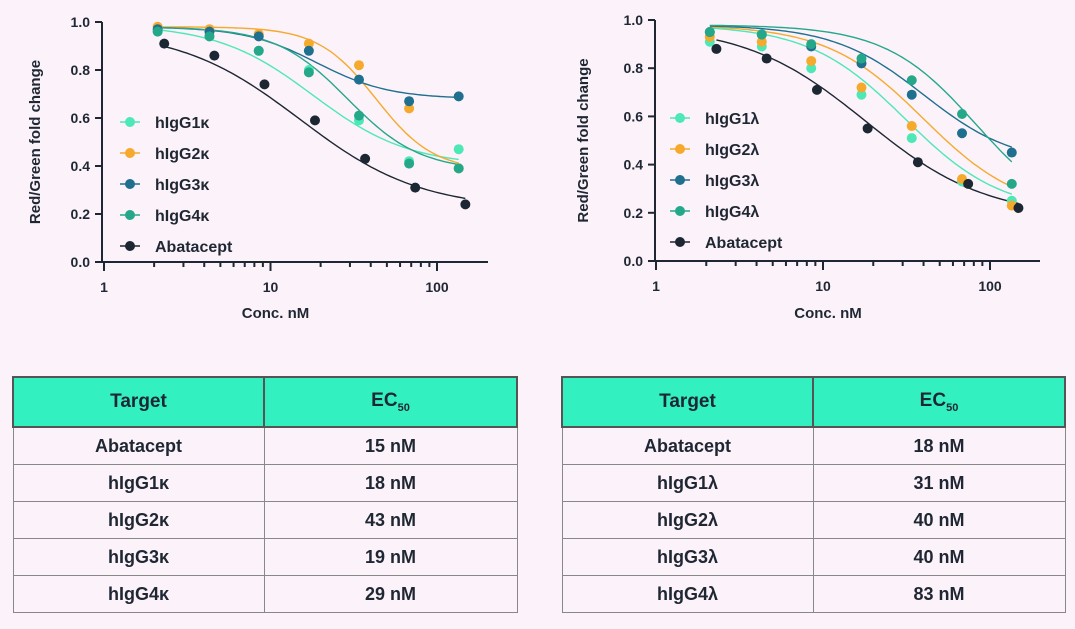  What do you see at coordinates (390, 520) in the screenshot?
I see `cell-ec50: 43 nM` at bounding box center [390, 520].